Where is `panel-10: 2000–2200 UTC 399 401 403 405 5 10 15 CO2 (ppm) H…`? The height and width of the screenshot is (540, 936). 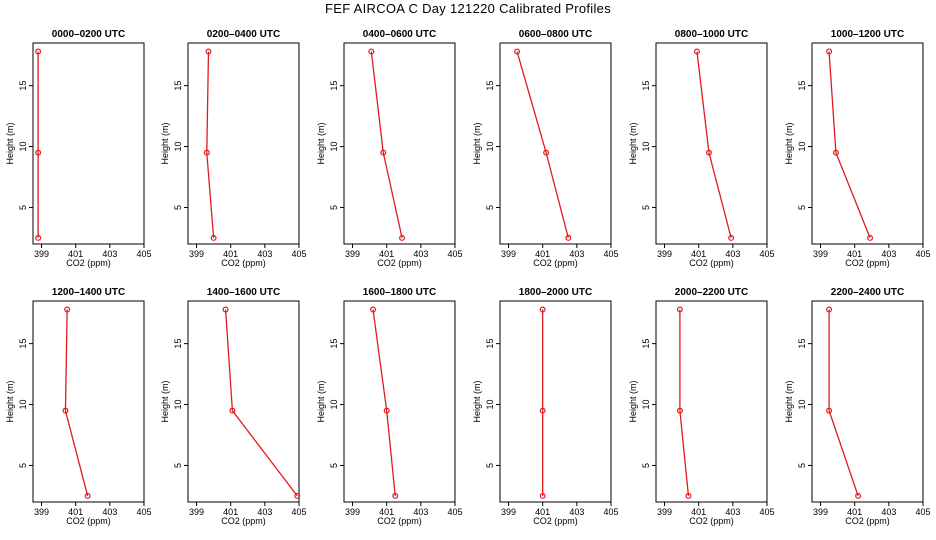 panel-10: 2000–2200 UTC 399 401 403 405 5 10 15 CO2 (ppm) H… is located at coordinates (701, 406).